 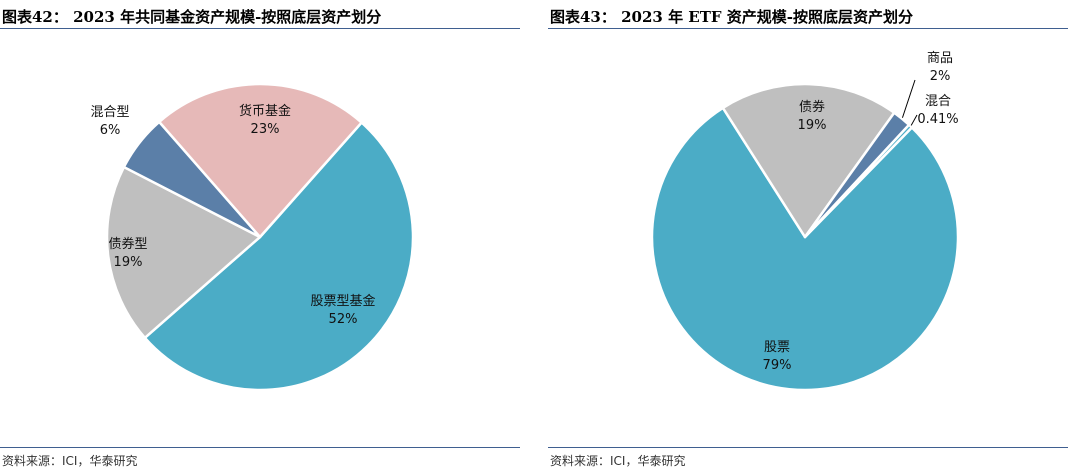 What do you see at coordinates (777, 365) in the screenshot?
I see `slice-value-label: 79%` at bounding box center [777, 365].